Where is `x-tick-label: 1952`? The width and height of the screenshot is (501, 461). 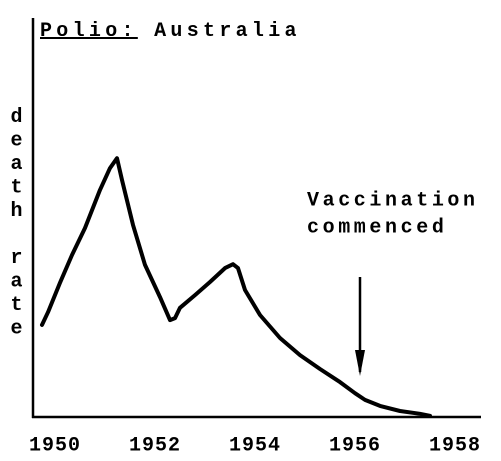
x-tick-label: 1952 is located at coordinates (155, 445).